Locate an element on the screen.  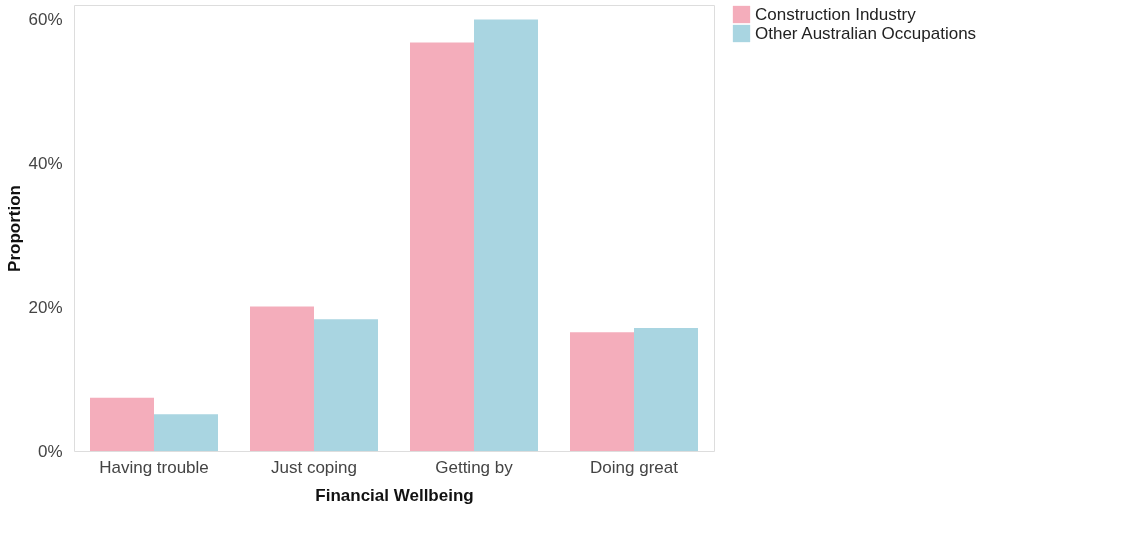
x-tick-label: Getting by is located at coordinates (474, 467).